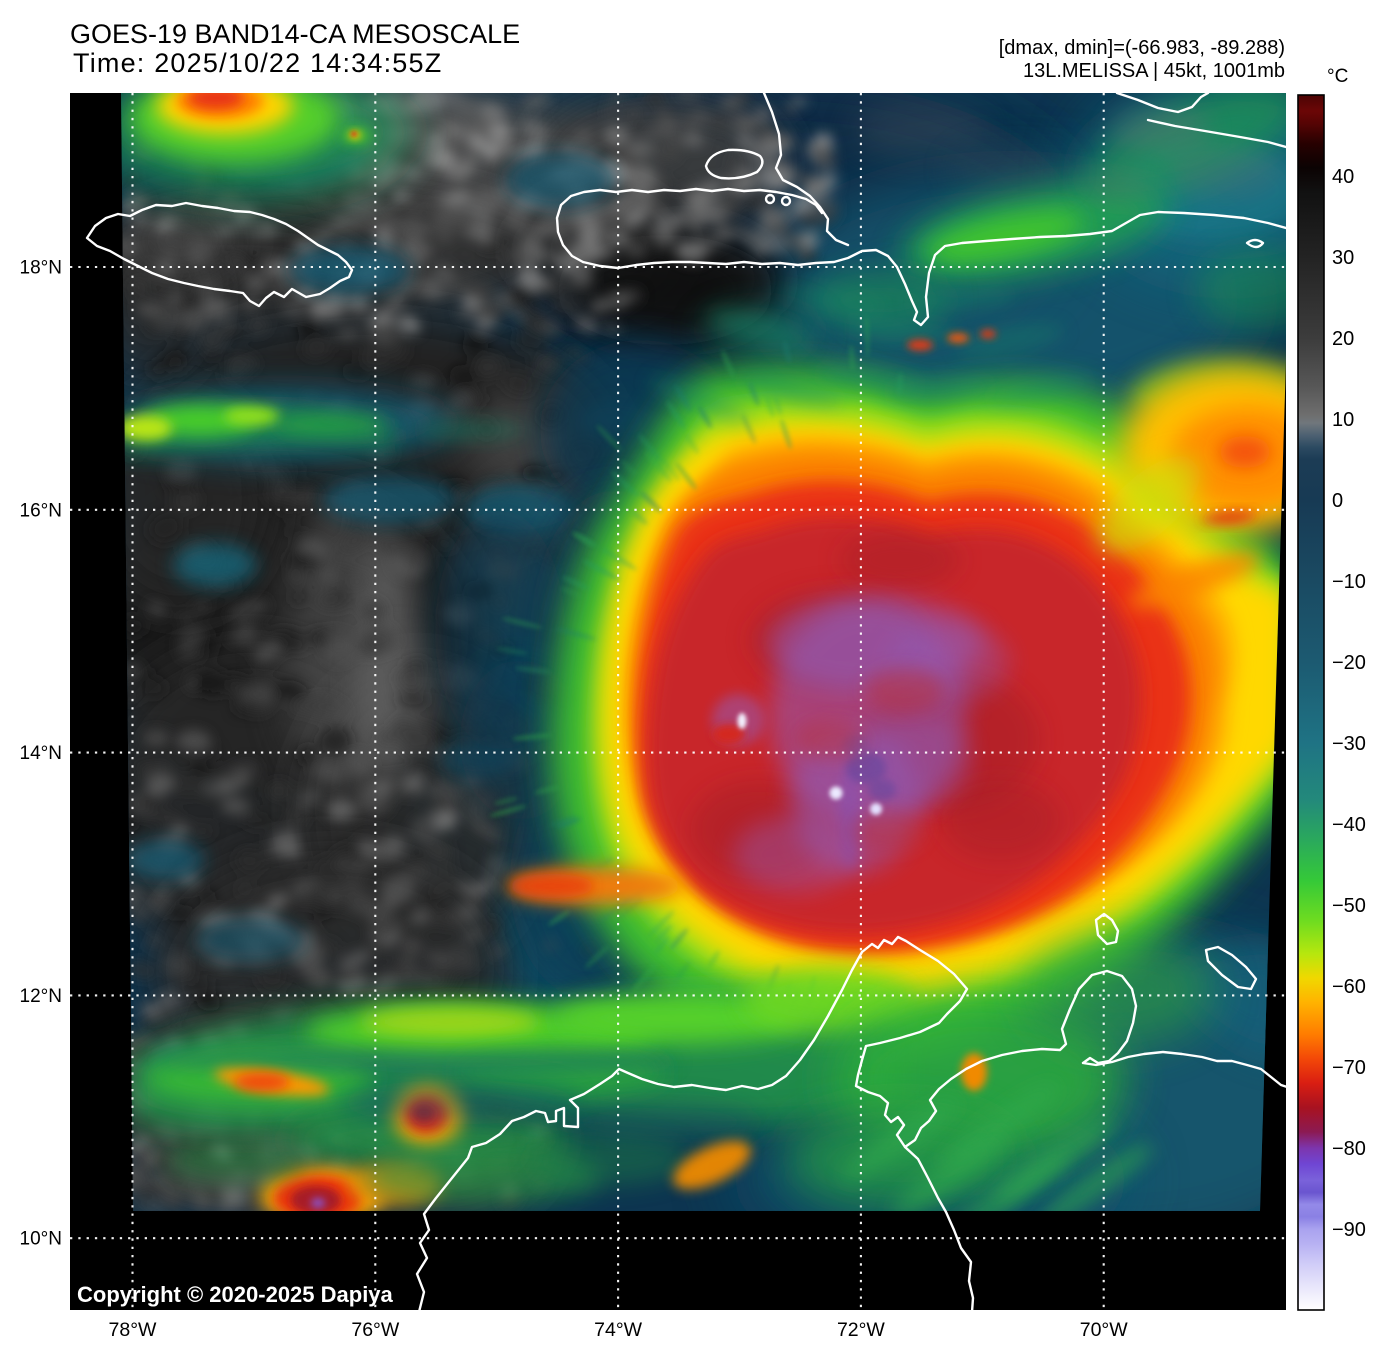 This screenshot has width=1390, height=1359. I want to click on svg-text: 76°W, so click(375, 1330).